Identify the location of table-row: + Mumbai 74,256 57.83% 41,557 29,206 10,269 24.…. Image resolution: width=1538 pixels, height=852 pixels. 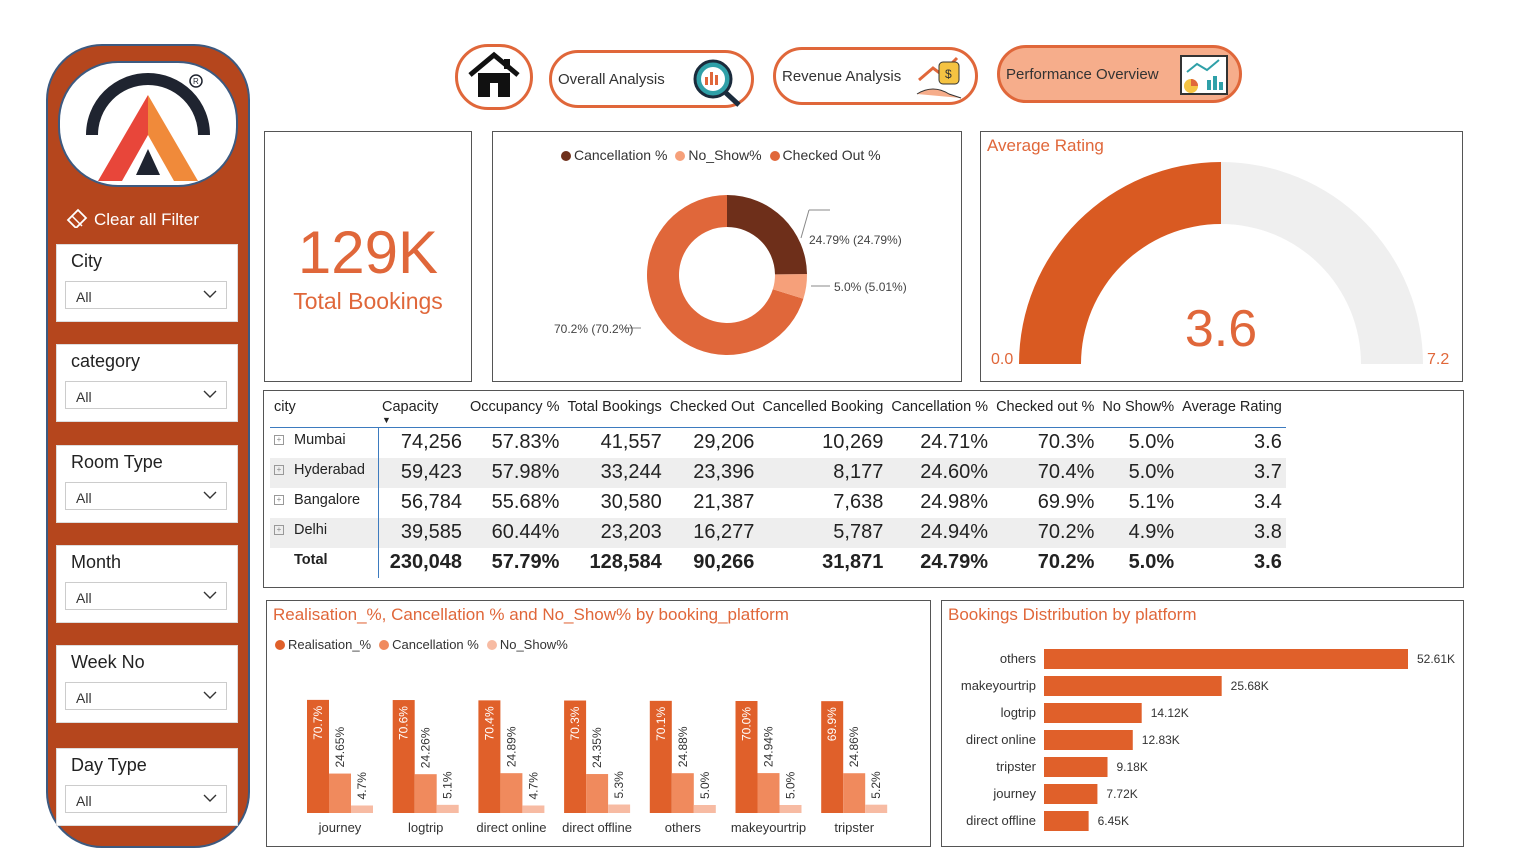
(778, 442).